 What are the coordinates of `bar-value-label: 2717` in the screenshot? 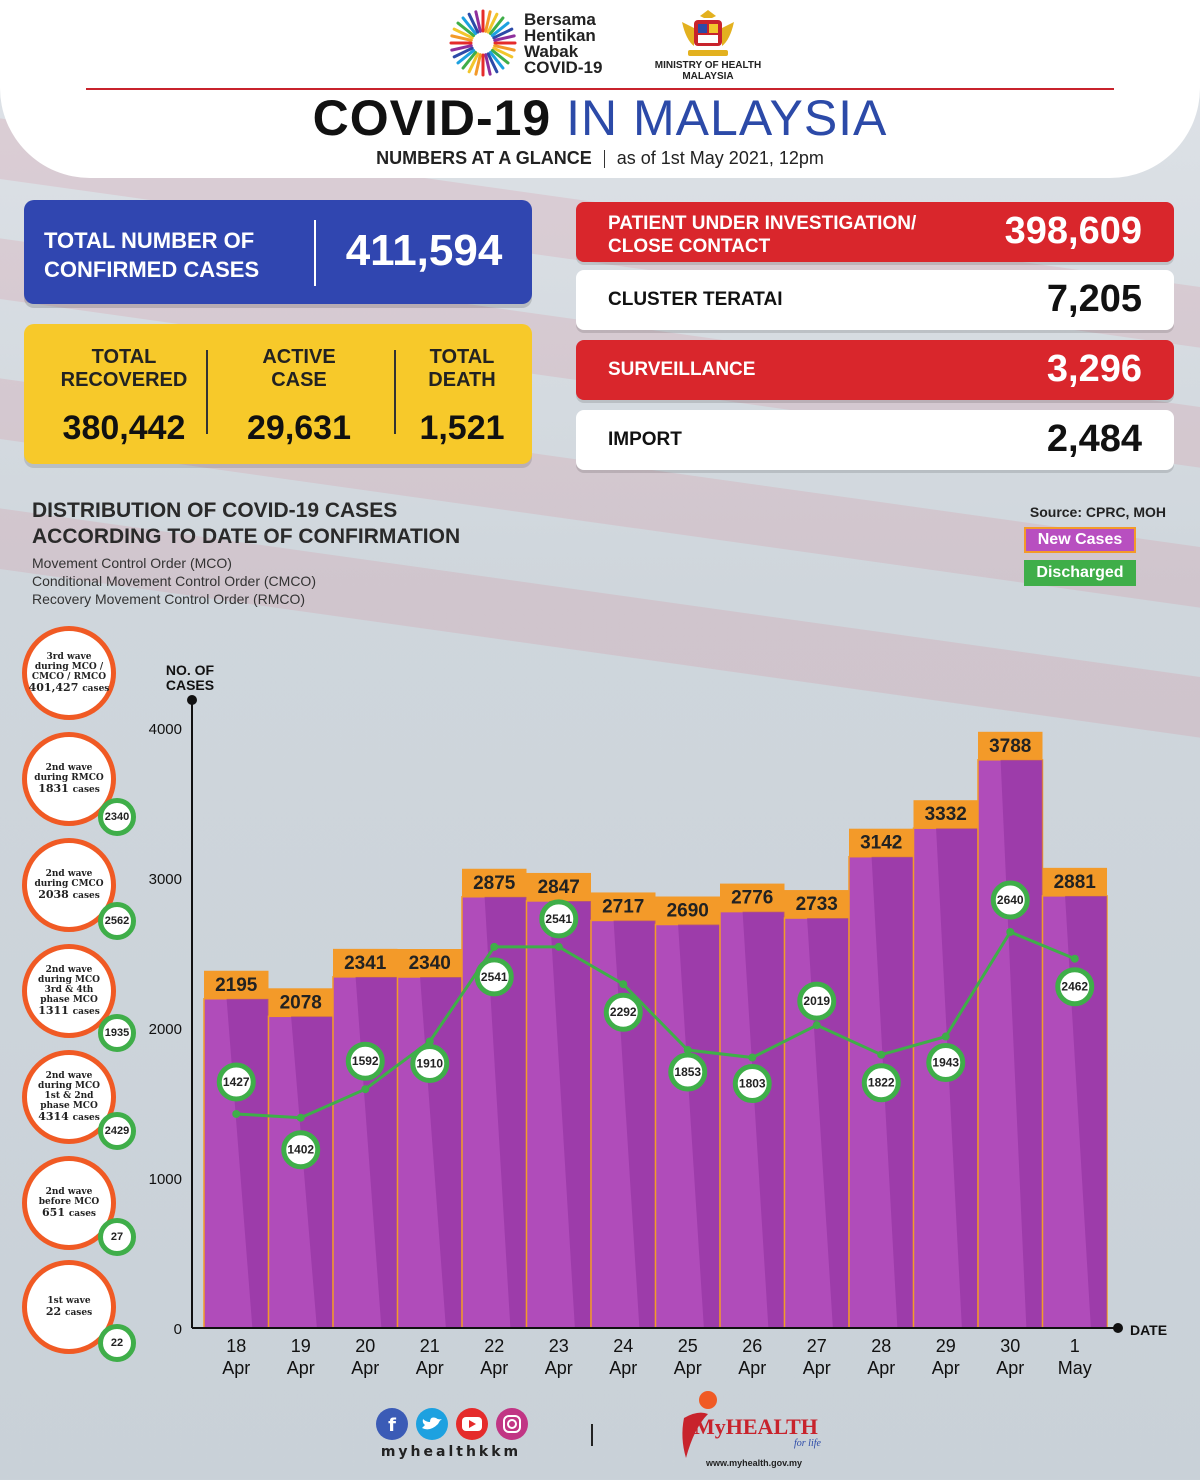 It's located at (623, 906).